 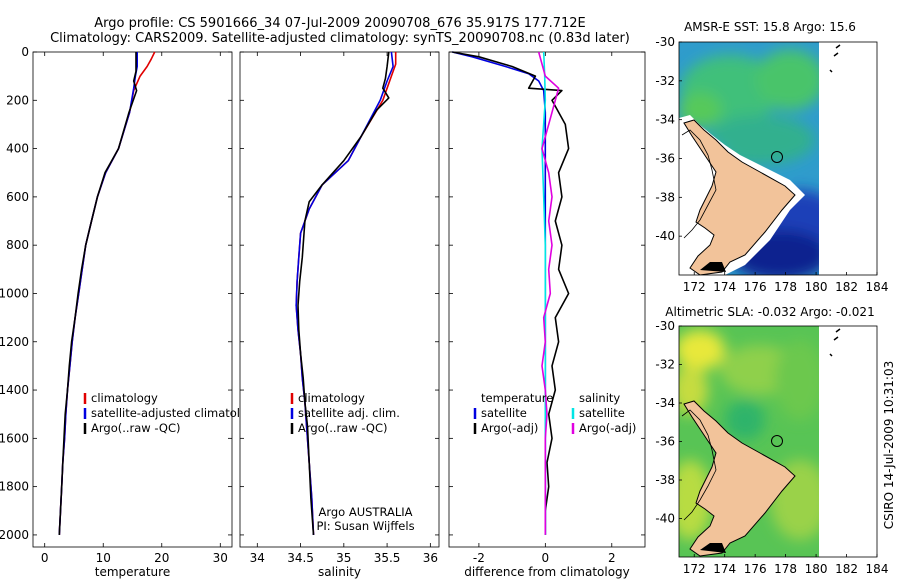 I want to click on salinity-xlabel: salinity, so click(x=339, y=572).